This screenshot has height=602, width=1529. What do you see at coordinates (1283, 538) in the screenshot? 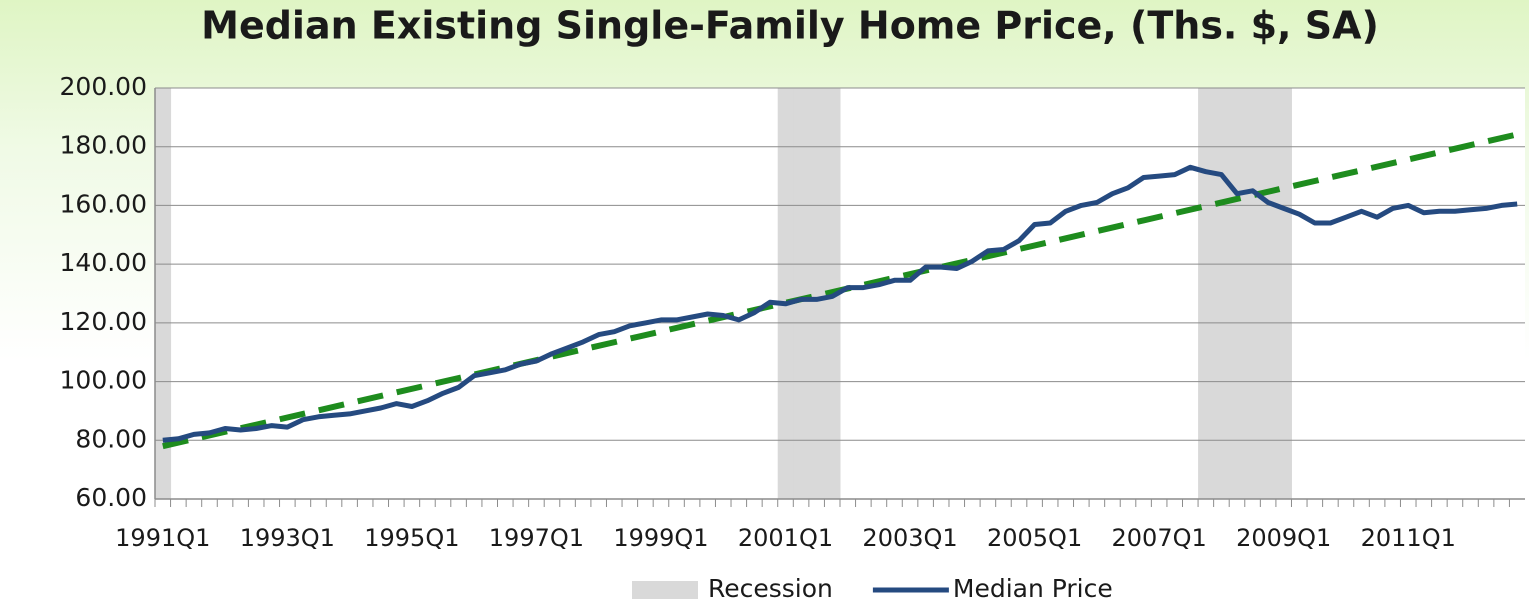
I see `x-tick-label: 2009Q1` at bounding box center [1283, 538].